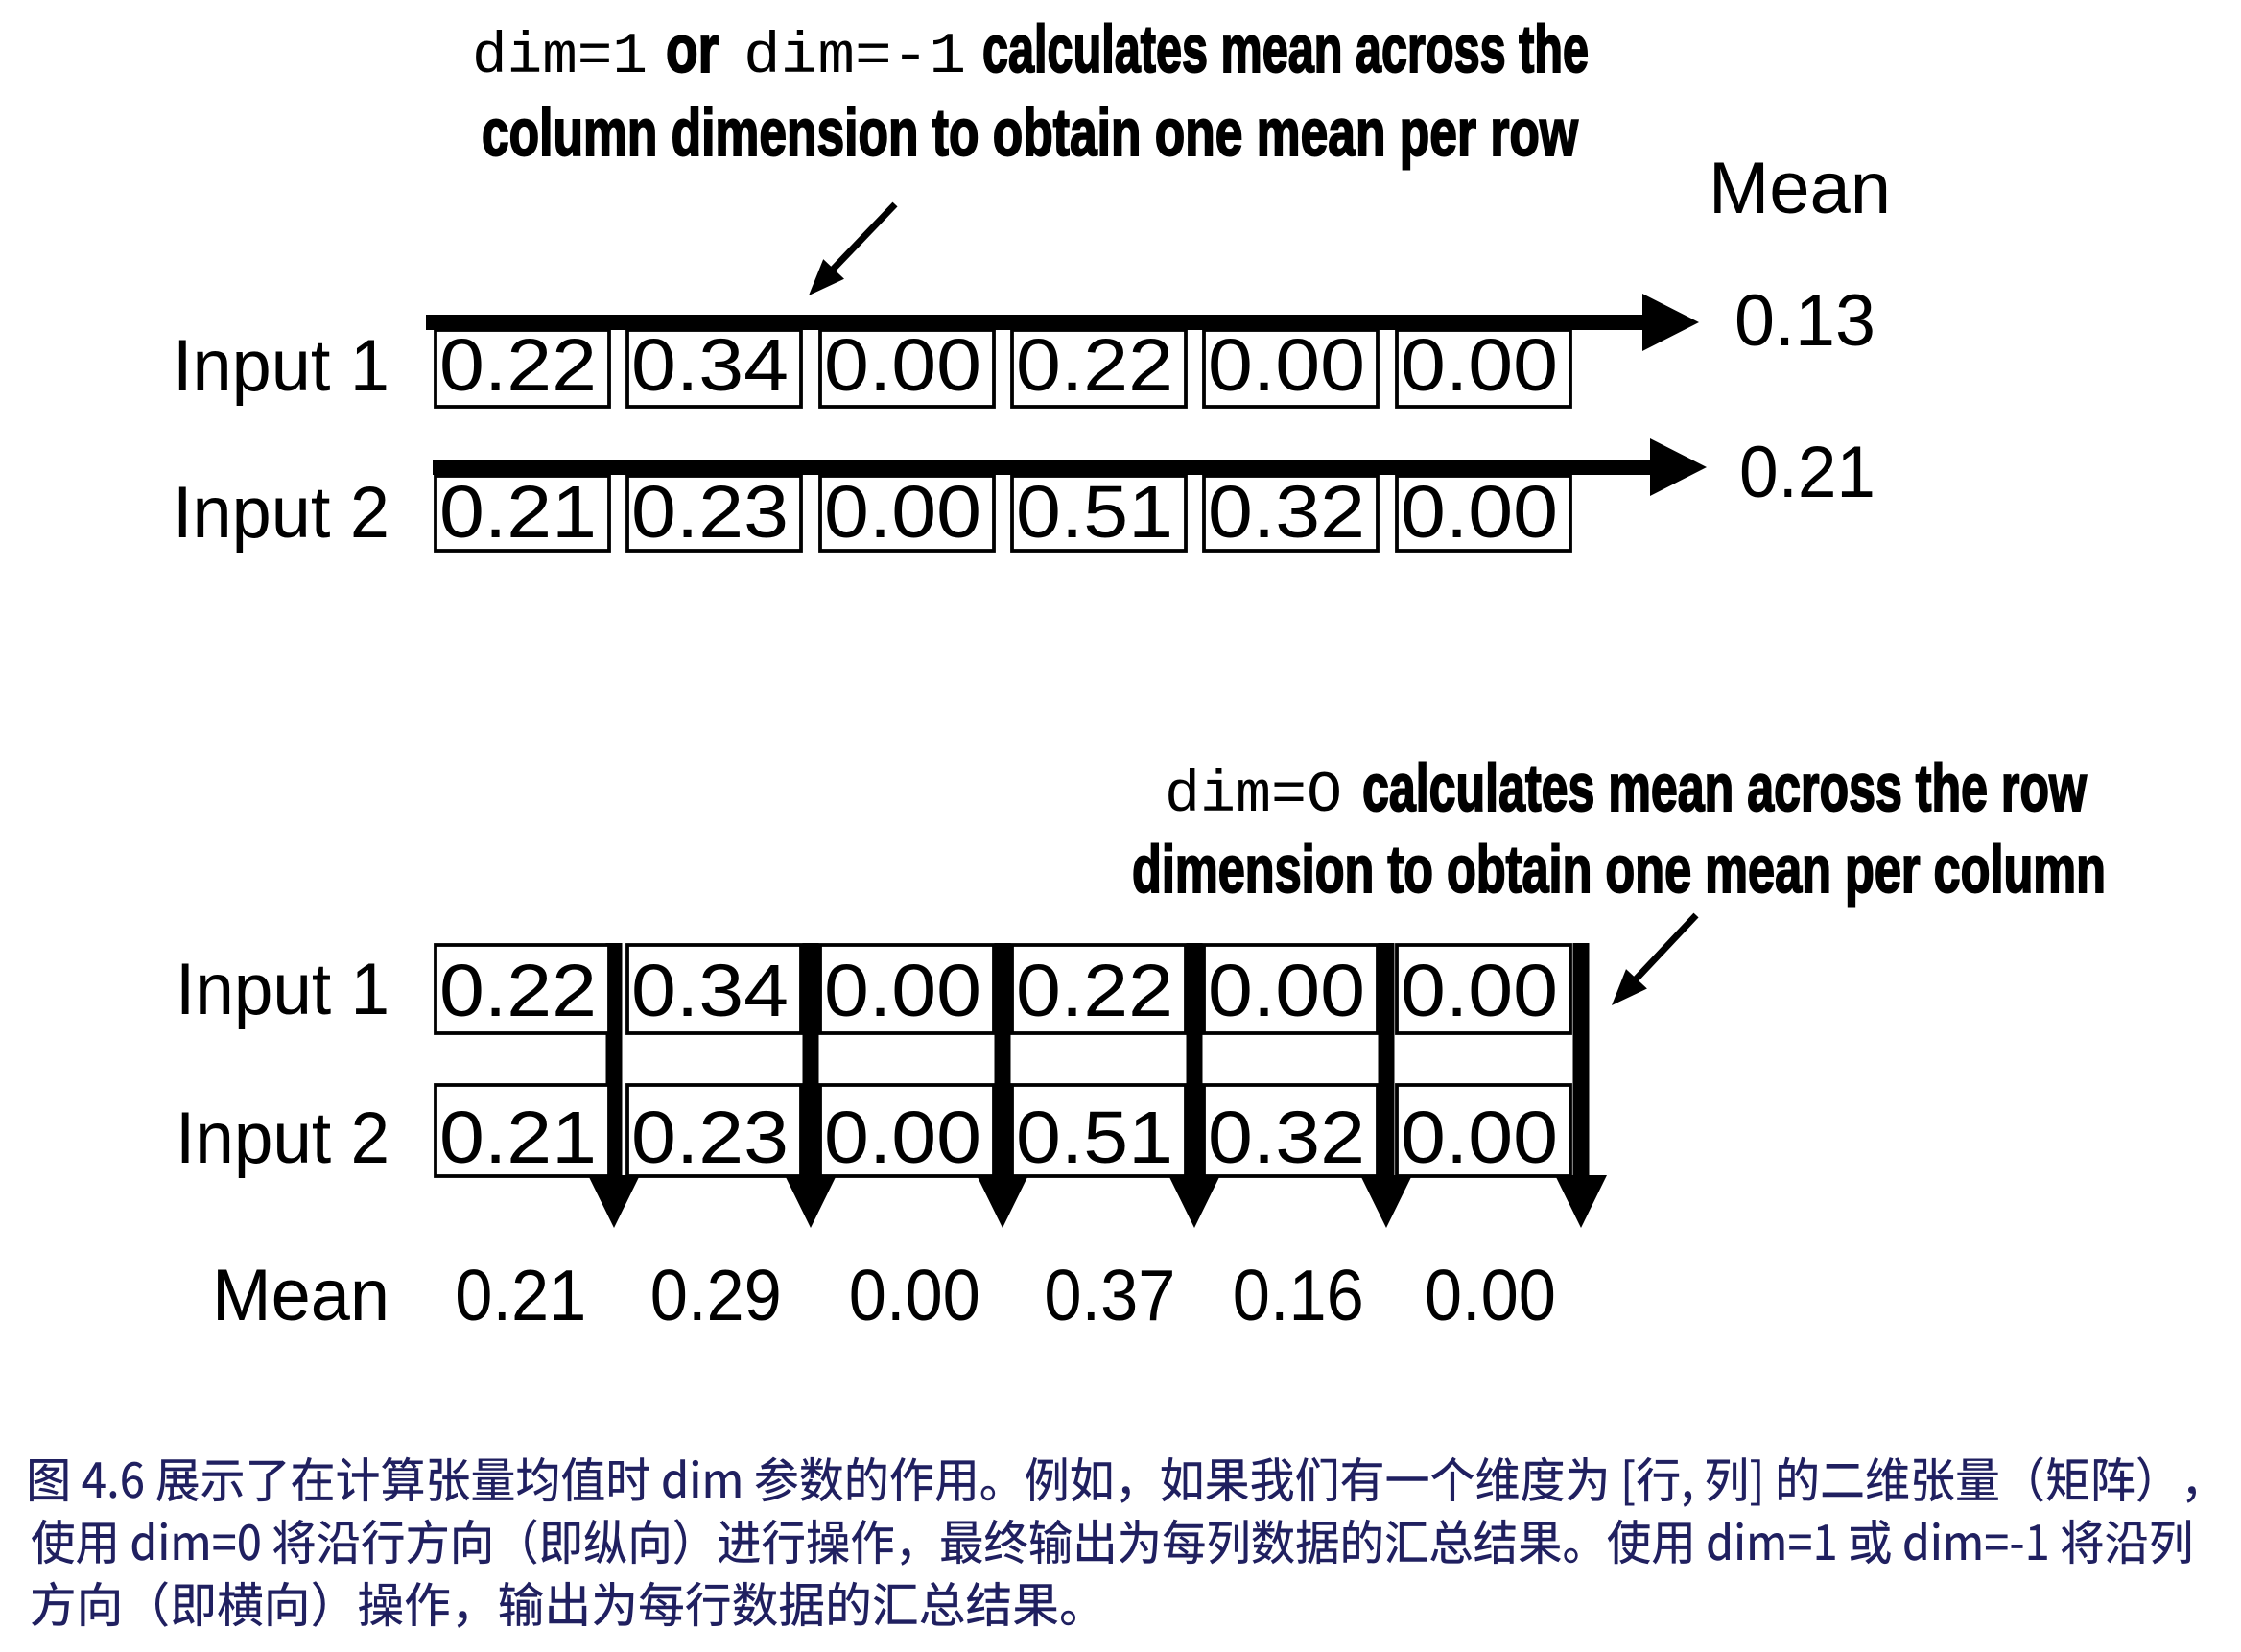 Image resolution: width=2241 pixels, height=1652 pixels. Describe the element at coordinates (716, 1295) in the screenshot. I see `svg-text: 0.29` at that location.